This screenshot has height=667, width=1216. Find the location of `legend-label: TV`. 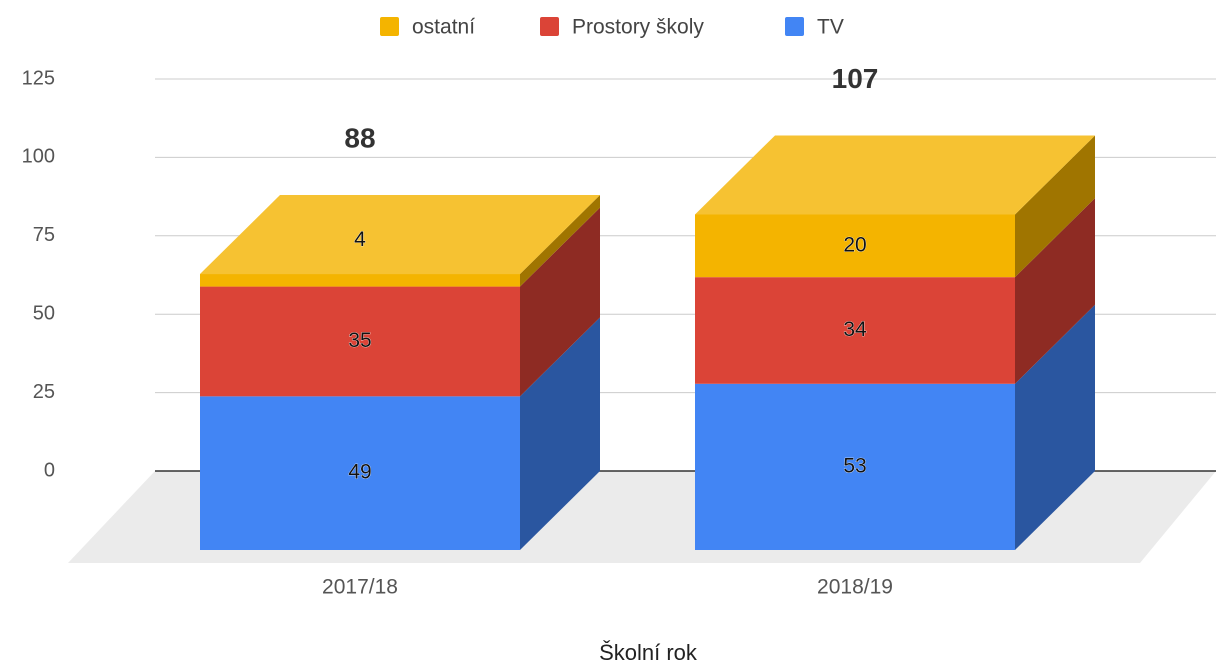

legend-label: TV is located at coordinates (830, 27).